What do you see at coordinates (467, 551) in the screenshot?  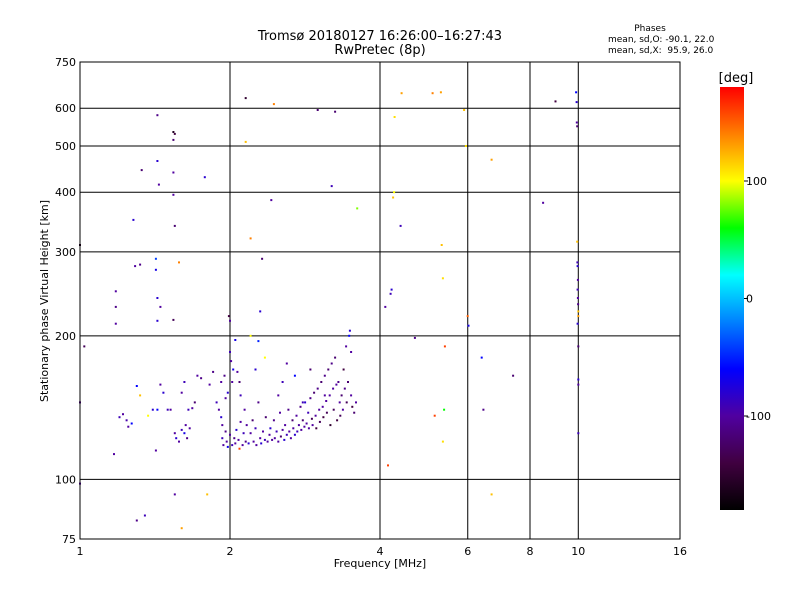 I see `x-tick-label: 6` at bounding box center [467, 551].